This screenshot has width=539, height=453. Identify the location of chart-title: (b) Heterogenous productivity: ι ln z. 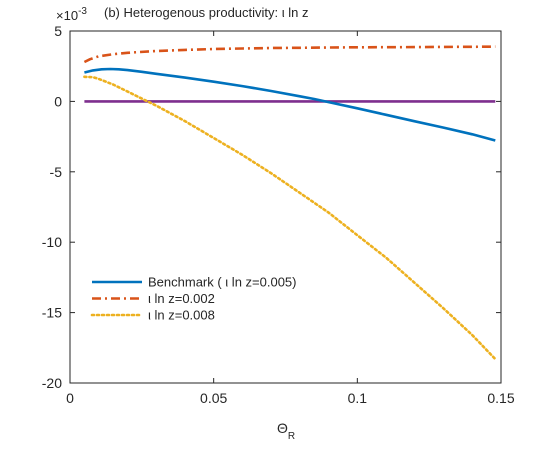
(206, 12).